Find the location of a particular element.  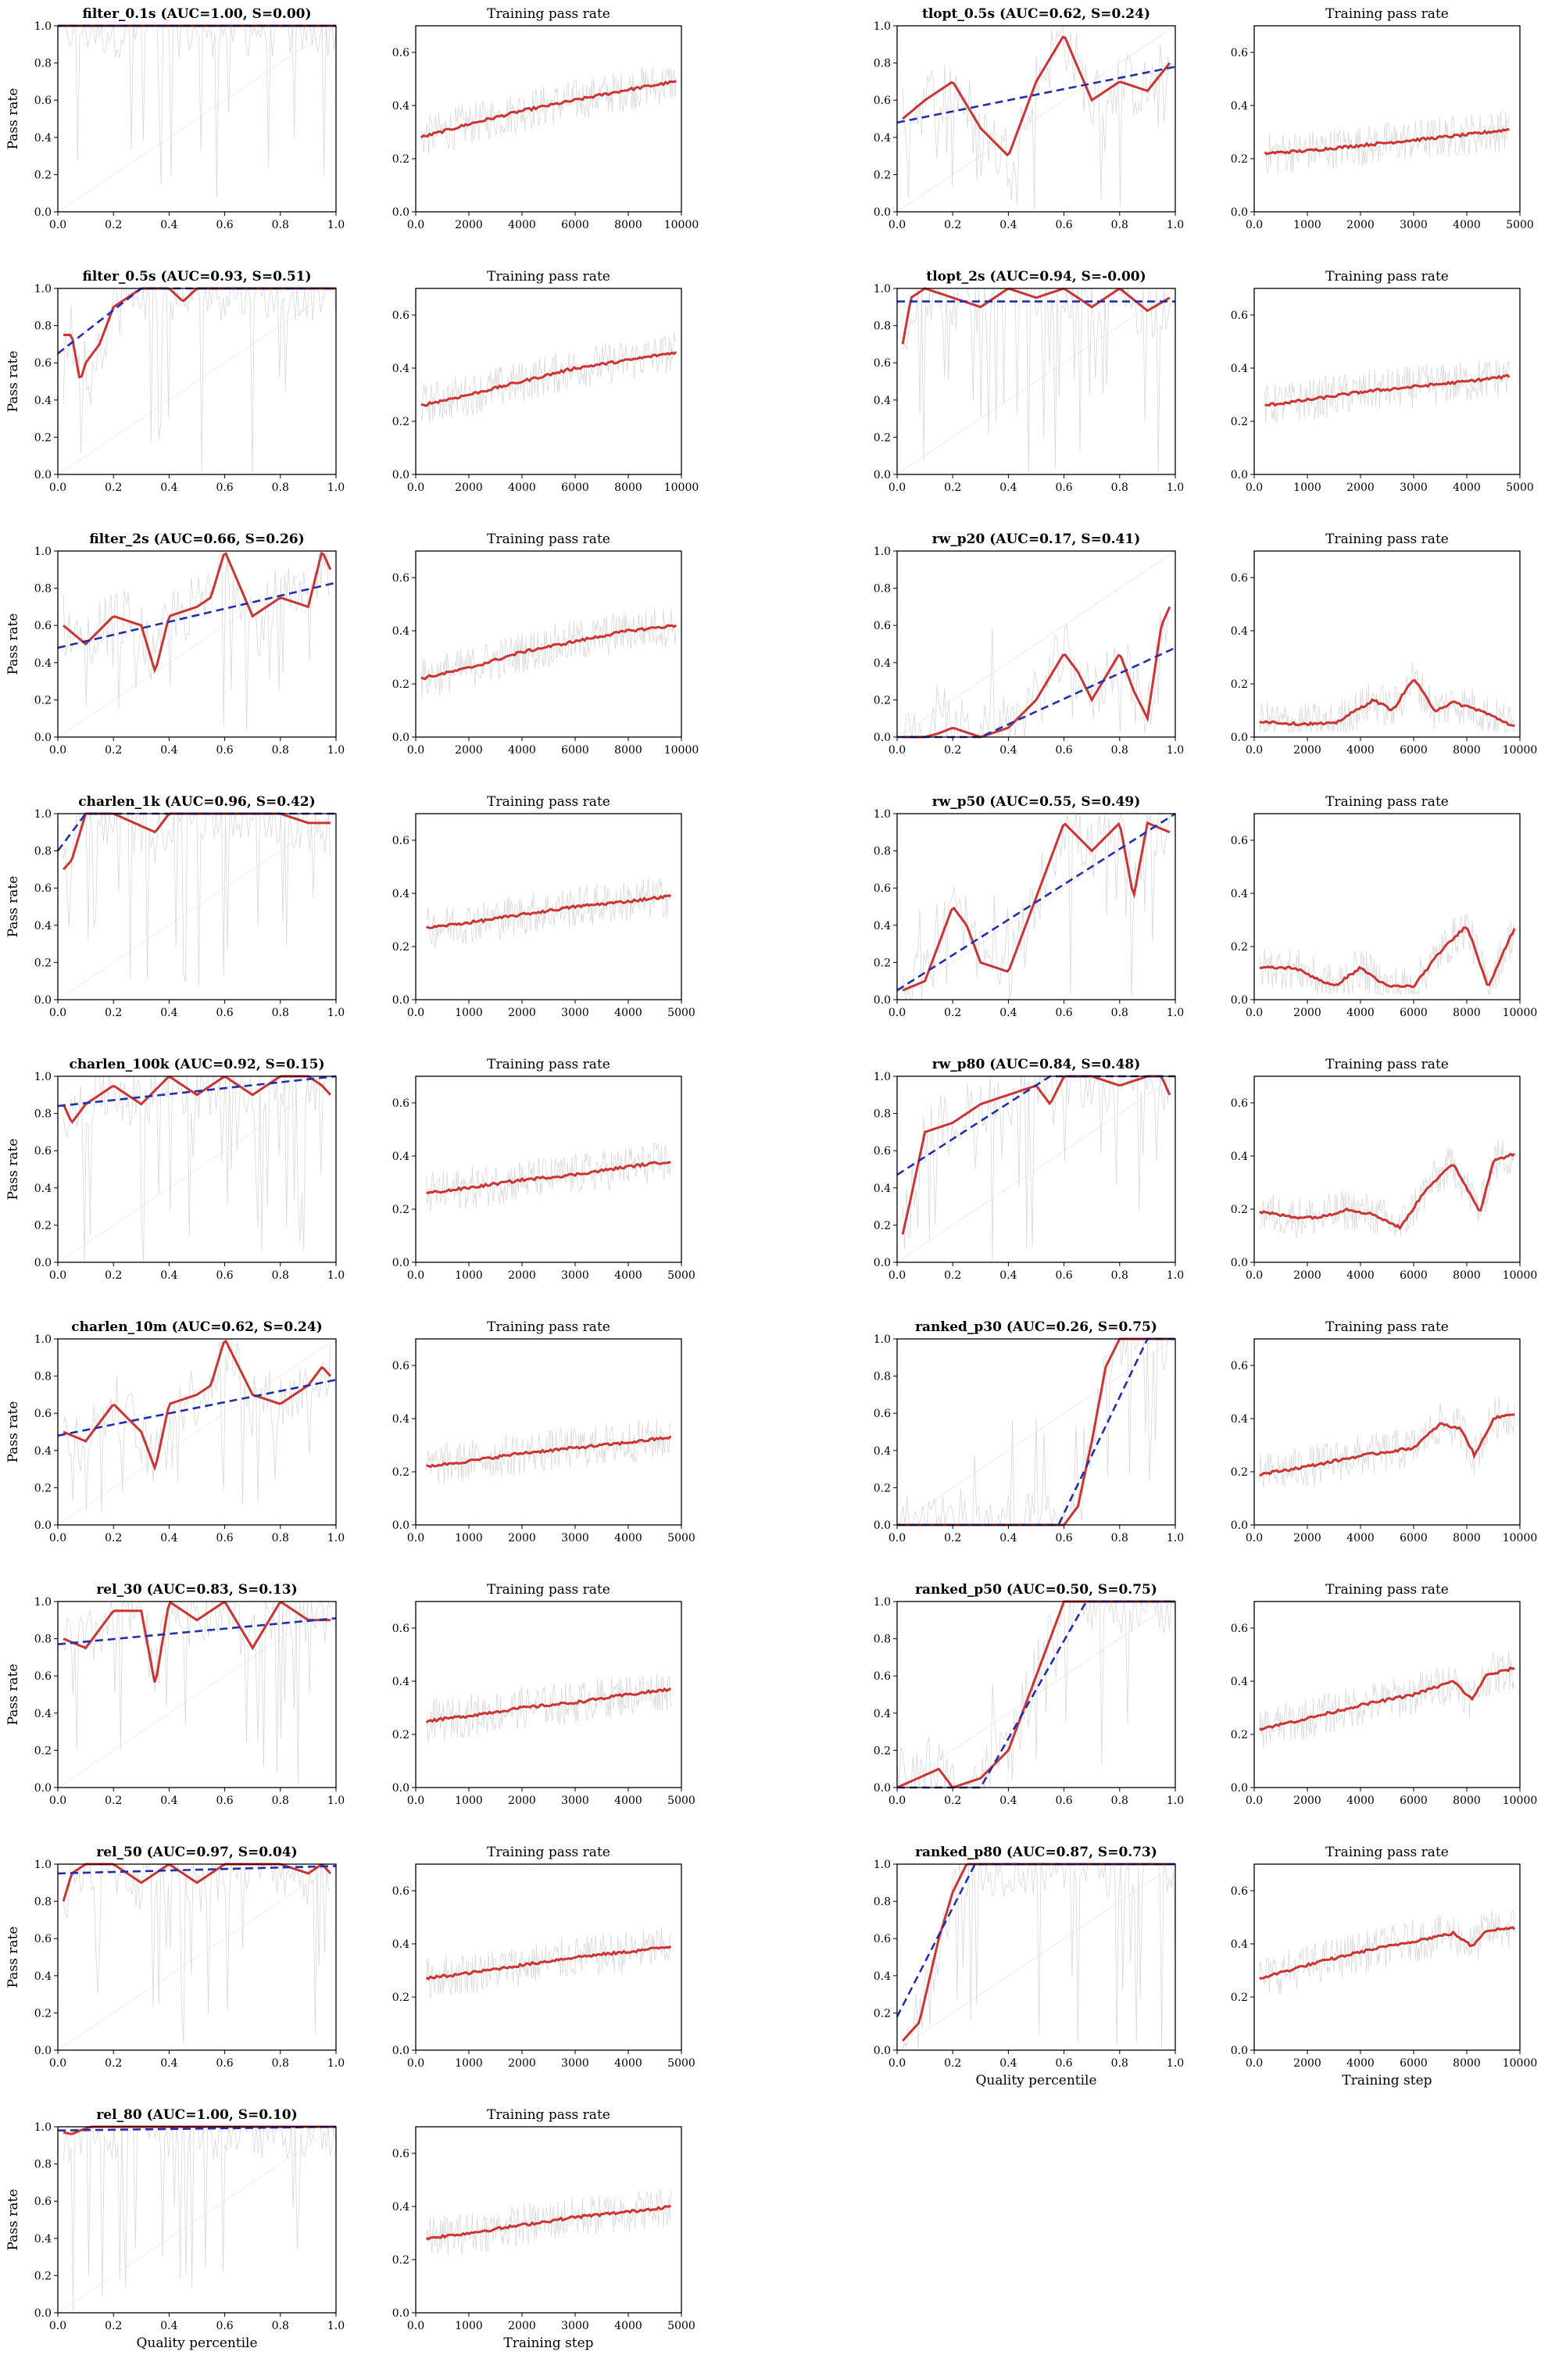

x-axis-label: Training step is located at coordinates (1387, 2080).